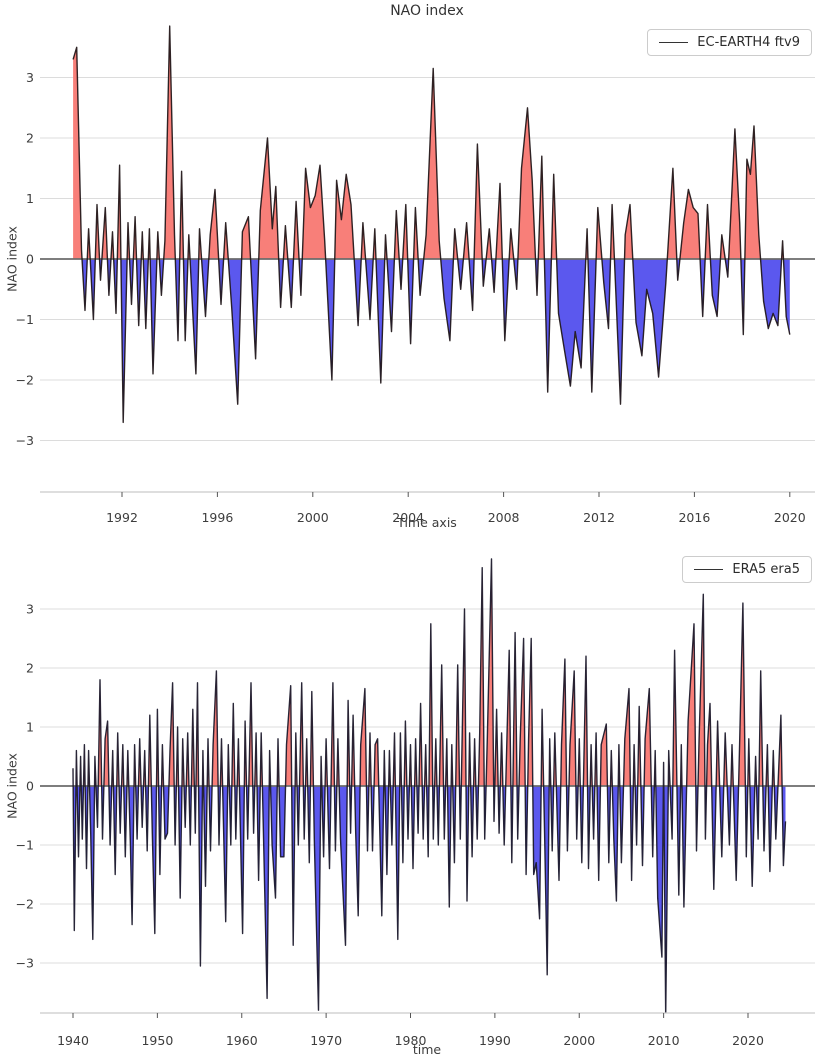 This screenshot has height=1060, width=821. What do you see at coordinates (122, 517) in the screenshot?
I see `x-tick-label: 1992` at bounding box center [122, 517].